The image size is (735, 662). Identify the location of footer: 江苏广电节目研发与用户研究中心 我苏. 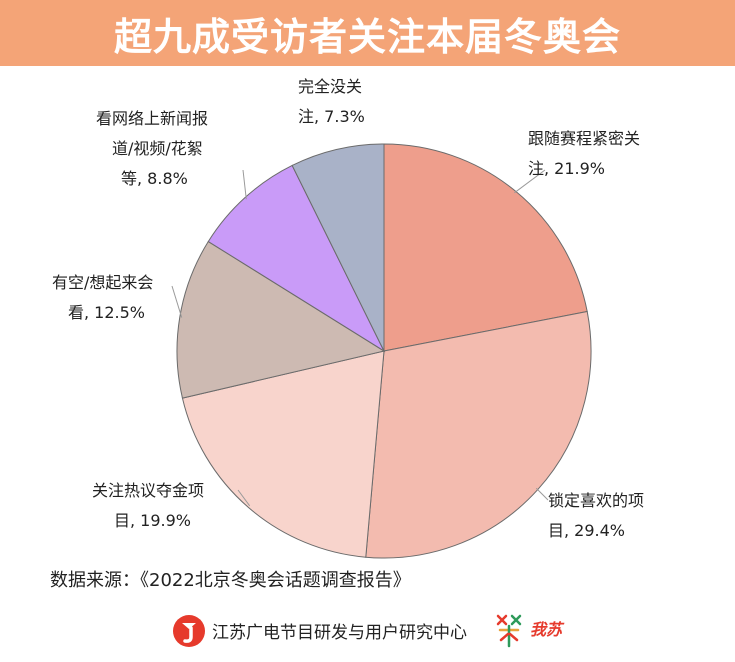
(367, 630).